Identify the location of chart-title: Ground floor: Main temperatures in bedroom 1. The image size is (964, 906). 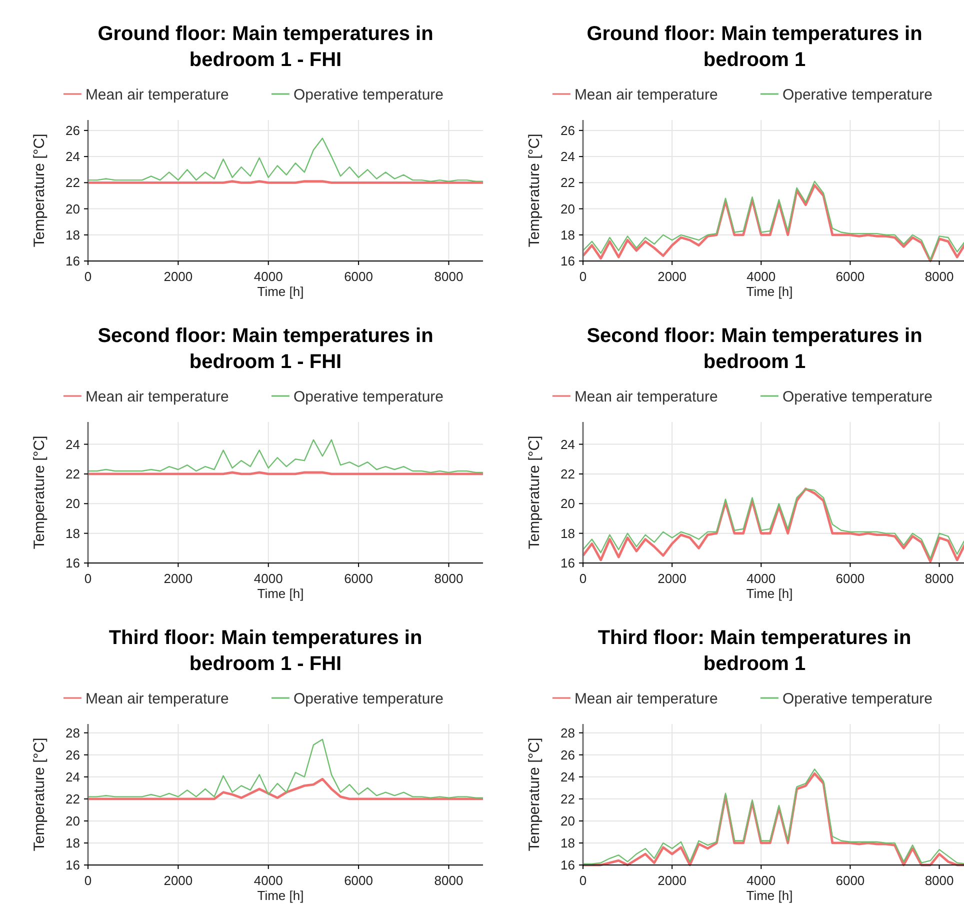
(754, 47).